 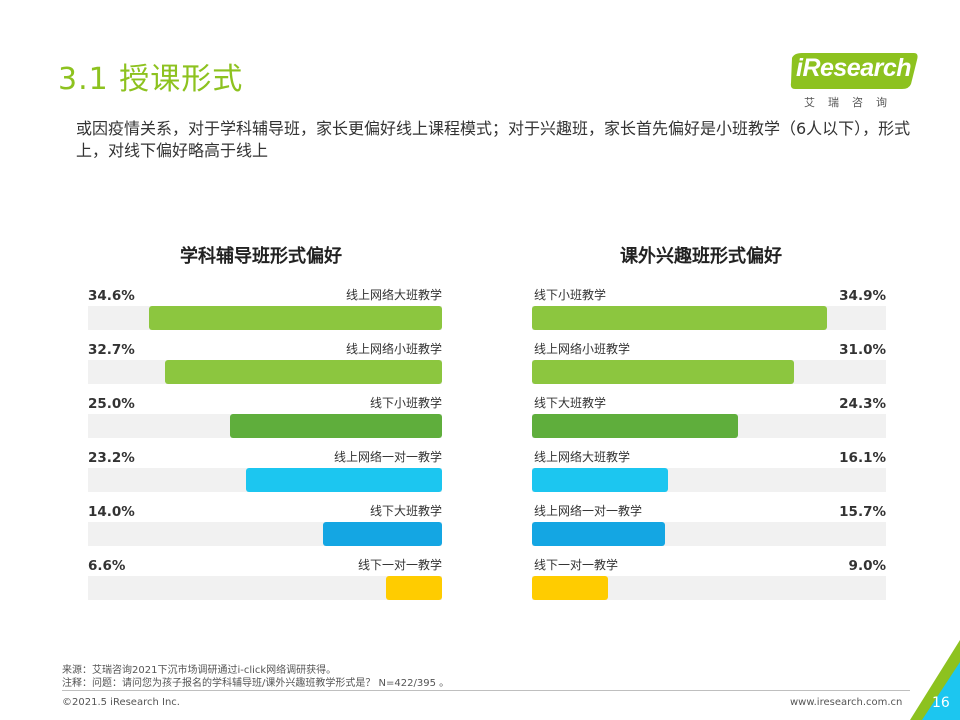 What do you see at coordinates (862, 350) in the screenshot?
I see `data-label: 31.0%` at bounding box center [862, 350].